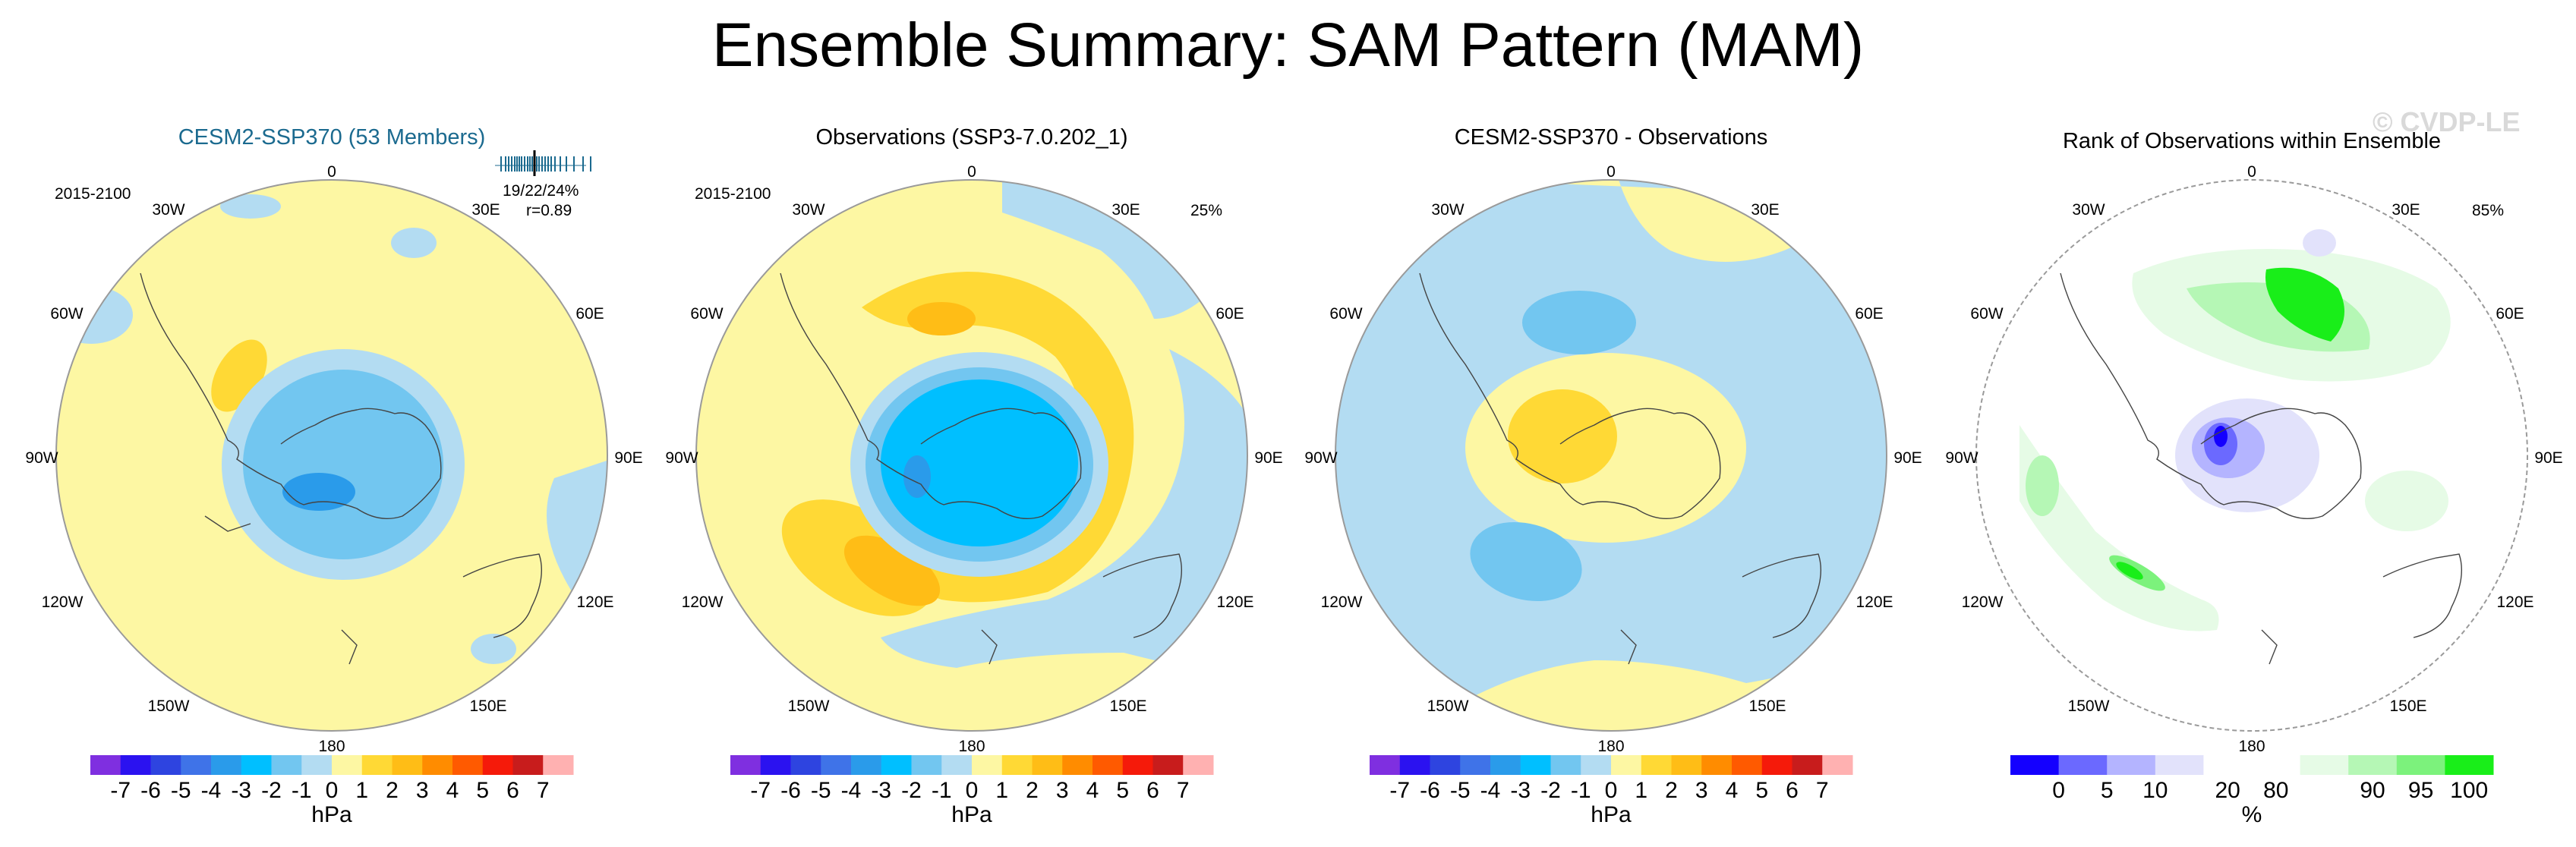 The height and width of the screenshot is (847, 2576). Describe the element at coordinates (1986, 314) in the screenshot. I see `p4-lbl-60w: 60W` at that location.